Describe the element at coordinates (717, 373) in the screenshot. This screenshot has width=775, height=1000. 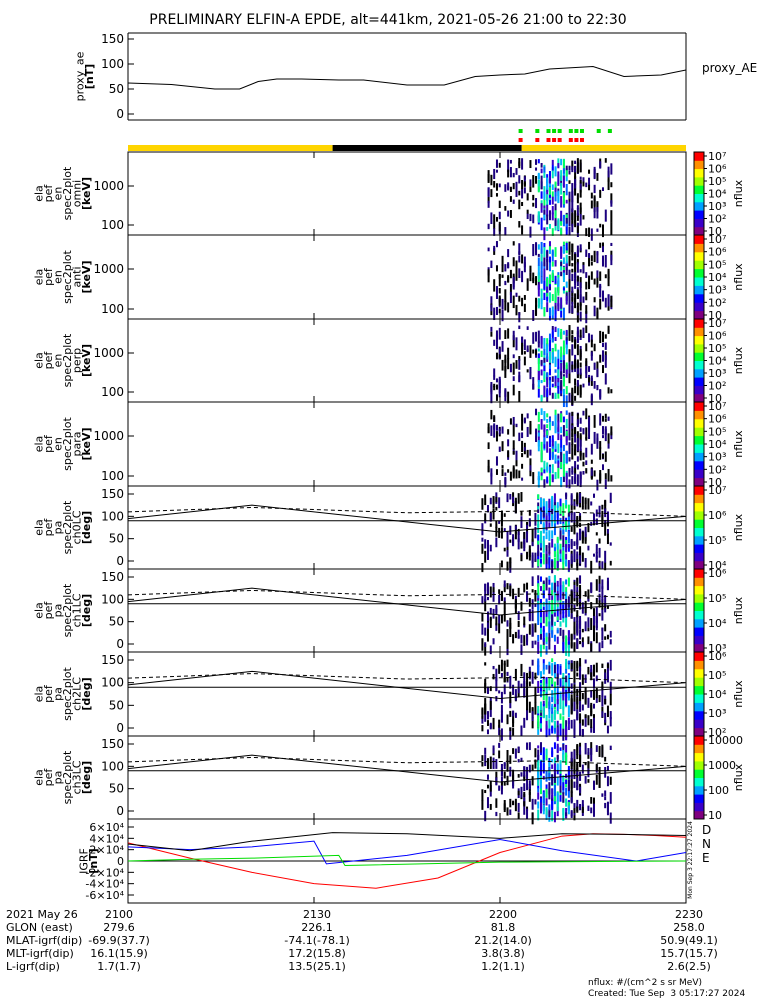
I see `en-perp-cbar-label: 10³` at that location.